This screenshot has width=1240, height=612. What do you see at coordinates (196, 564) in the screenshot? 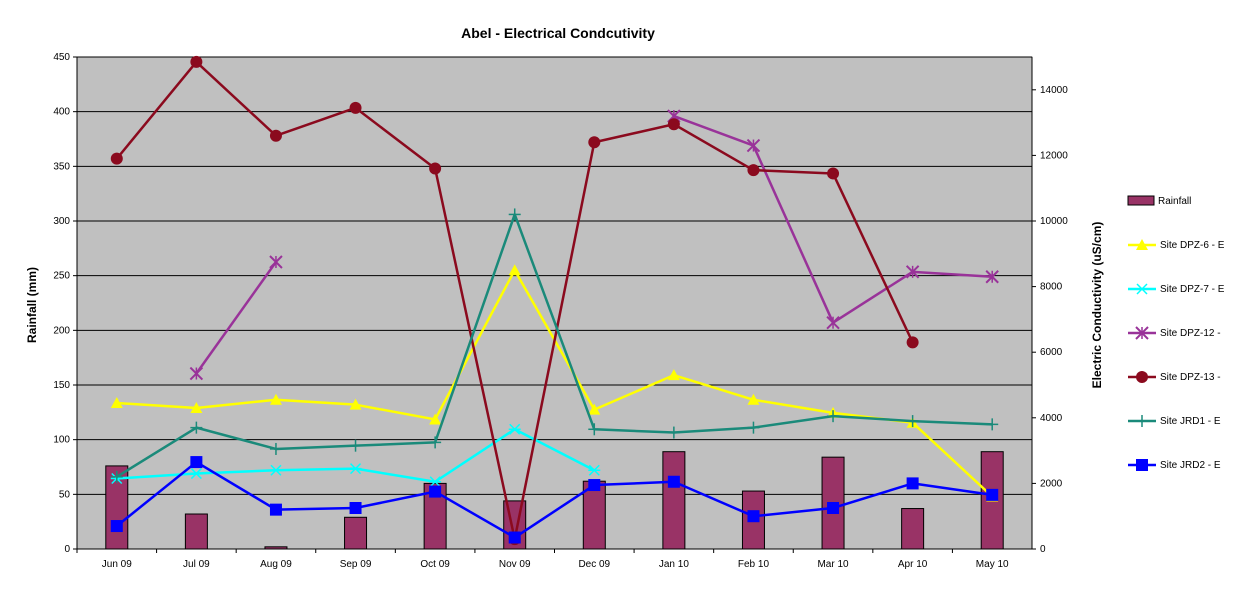
I see `x-tick-label: Jul 09` at bounding box center [196, 564].